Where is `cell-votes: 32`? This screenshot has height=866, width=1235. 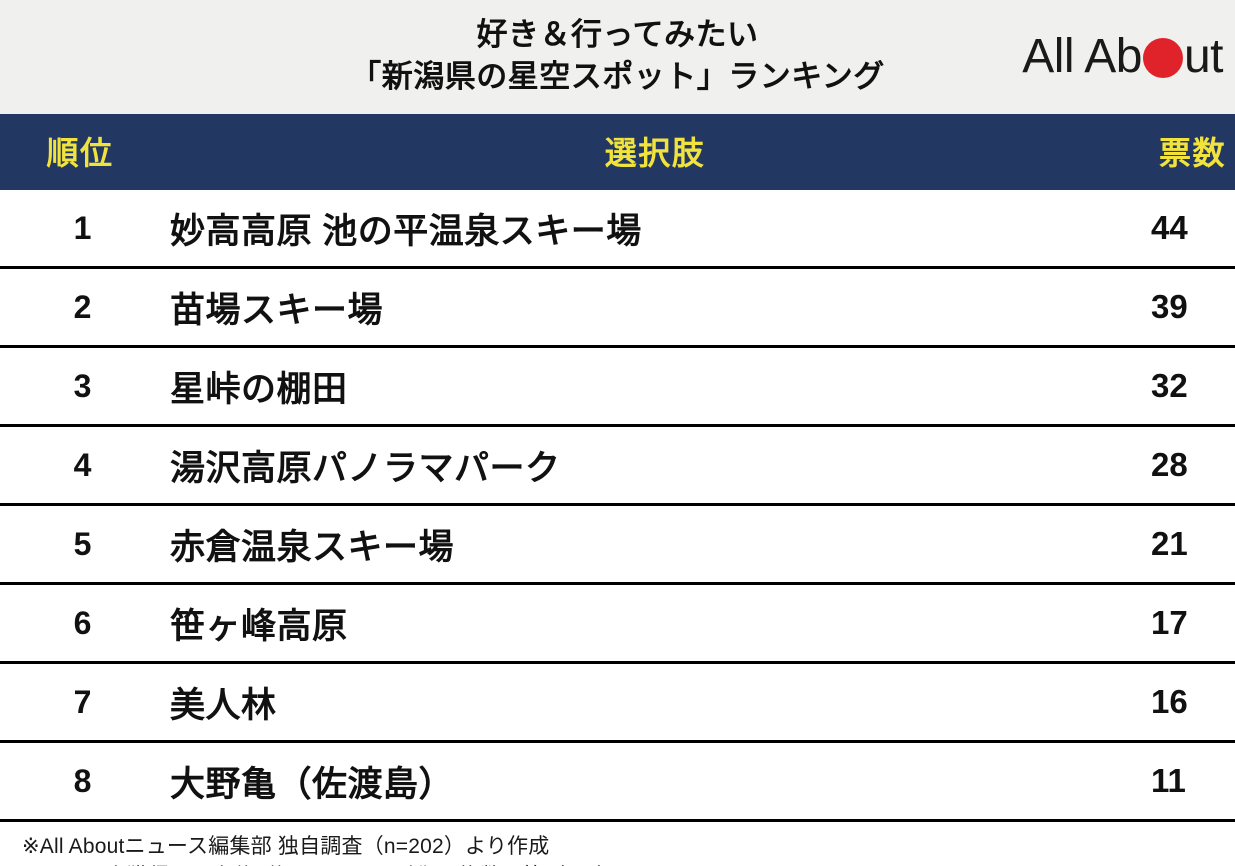
cell-votes: 32 is located at coordinates (1169, 385).